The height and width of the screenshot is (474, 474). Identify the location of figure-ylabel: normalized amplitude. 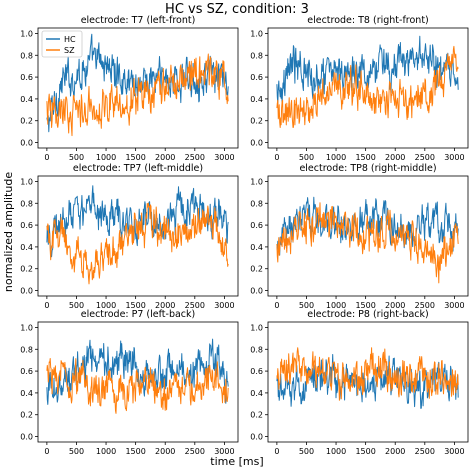
(8, 232).